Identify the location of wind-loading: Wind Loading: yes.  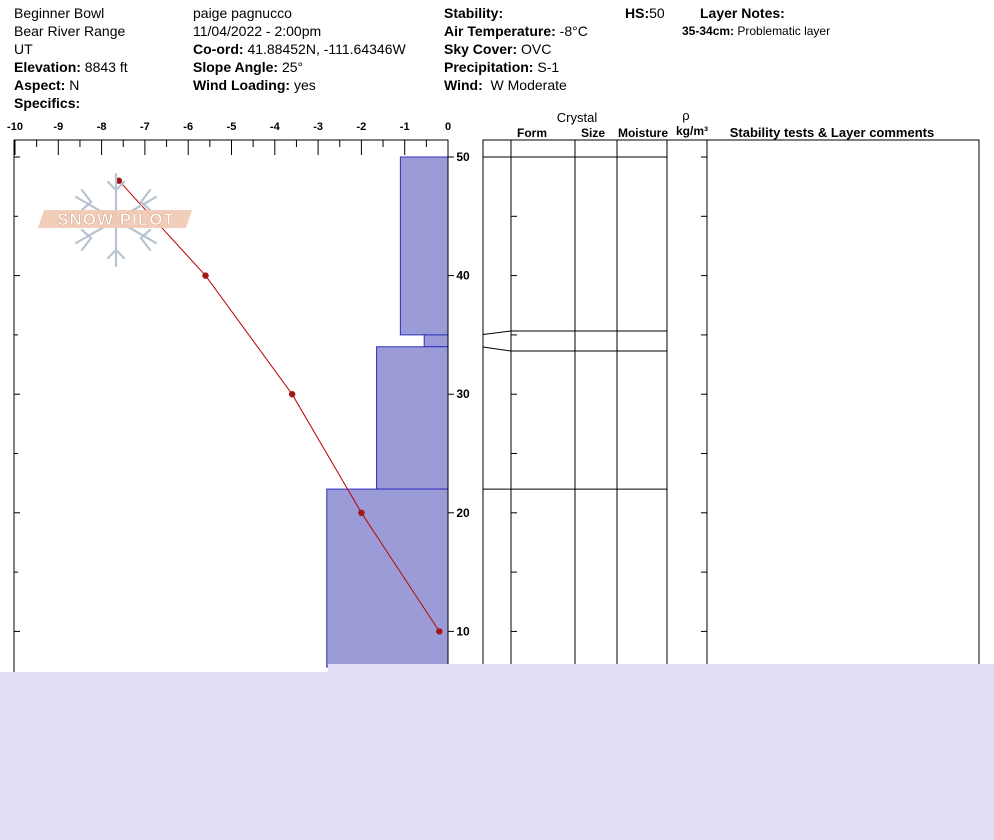
(254, 85).